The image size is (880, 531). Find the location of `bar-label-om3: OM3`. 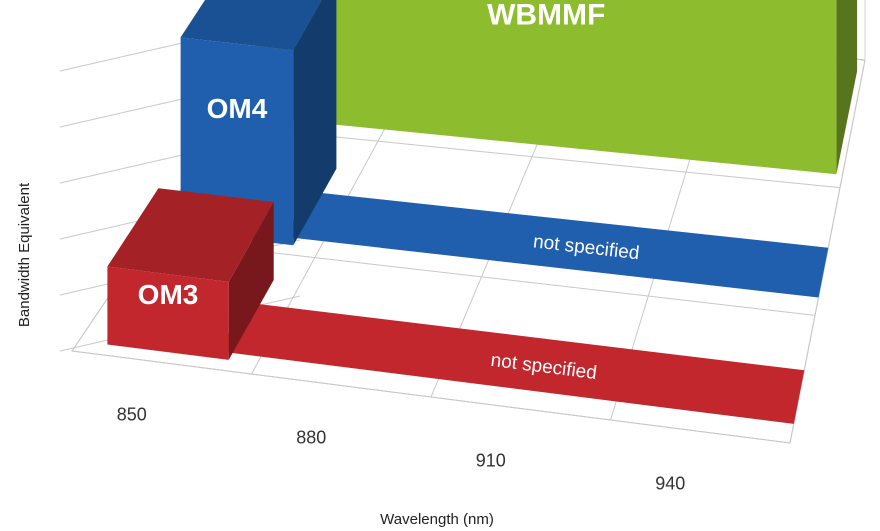

bar-label-om3: OM3 is located at coordinates (168, 294).